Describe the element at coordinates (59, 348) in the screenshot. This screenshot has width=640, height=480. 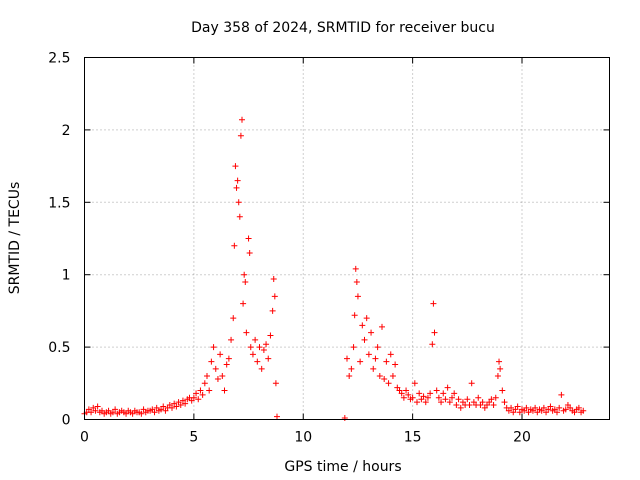
I see `y-tick-label: 0.5` at that location.